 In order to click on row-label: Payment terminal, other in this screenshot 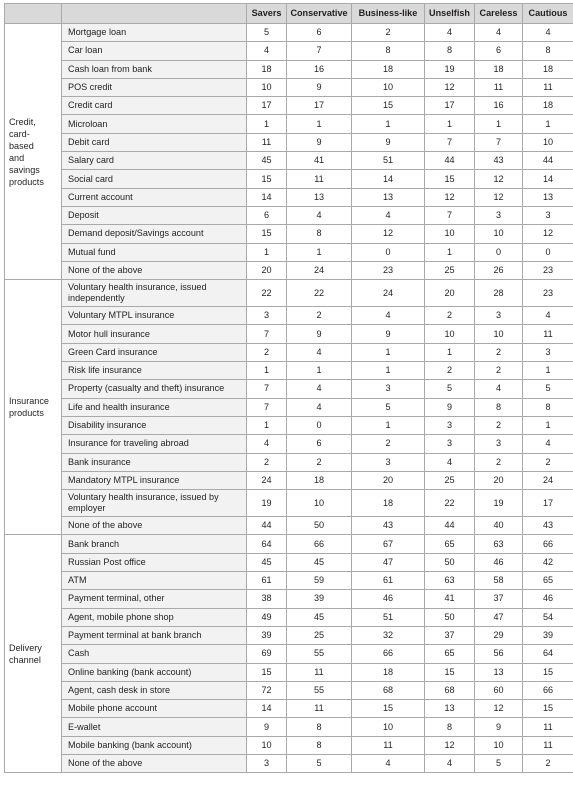, I will do `click(154, 599)`.